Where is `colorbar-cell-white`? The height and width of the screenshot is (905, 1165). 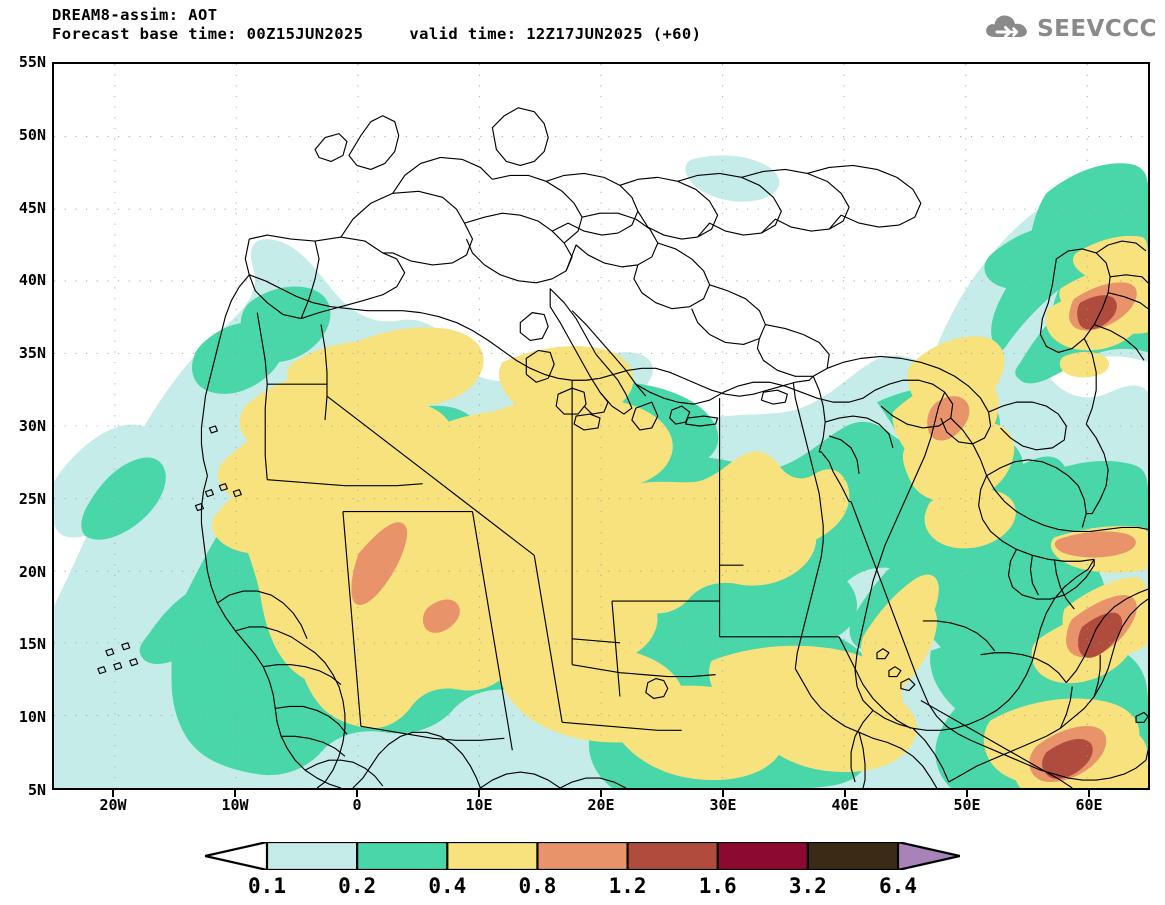
colorbar-cell-white is located at coordinates (236, 856).